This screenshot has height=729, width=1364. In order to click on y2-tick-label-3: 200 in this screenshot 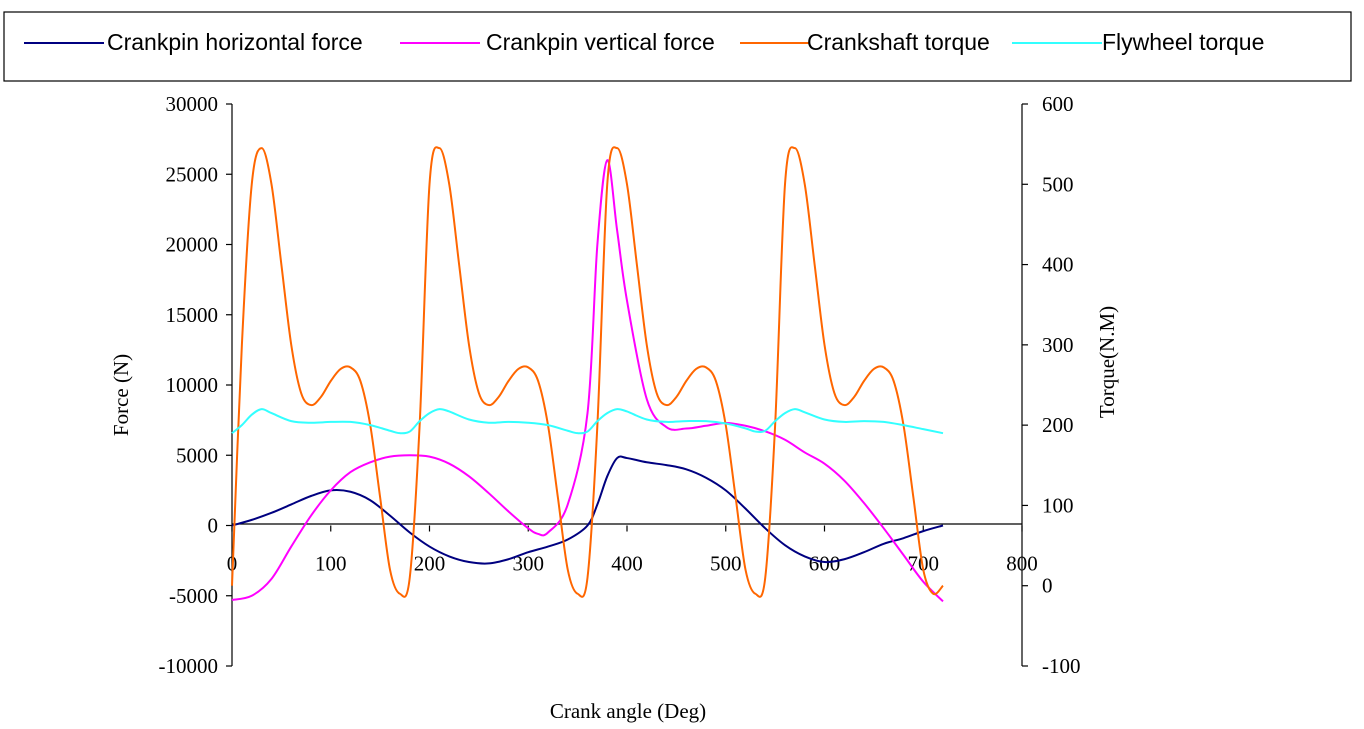, I will do `click(1058, 425)`.